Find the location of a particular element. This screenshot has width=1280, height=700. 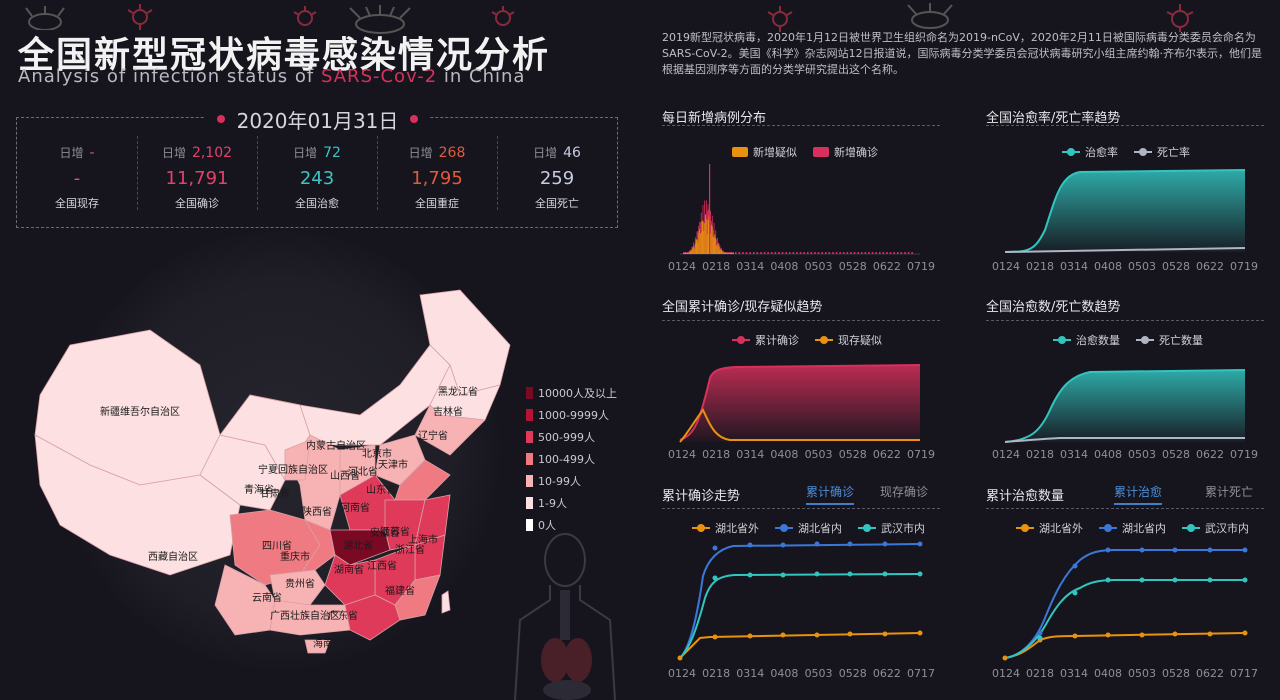

stat-label: 全国确诊 is located at coordinates (197, 203).